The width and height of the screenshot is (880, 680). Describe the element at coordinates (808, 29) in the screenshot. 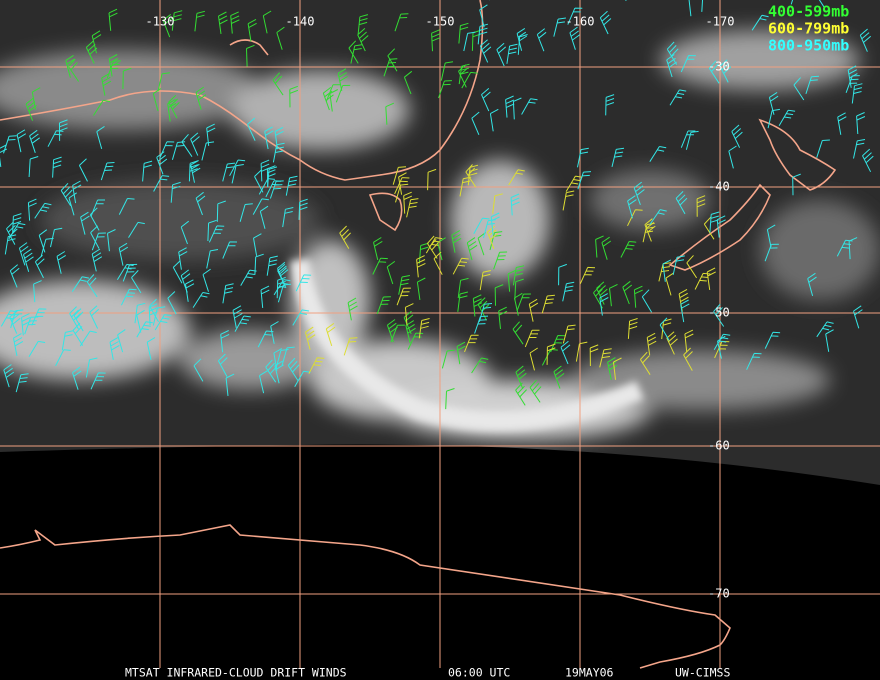

I see `legend-entry: 600-799mb` at that location.